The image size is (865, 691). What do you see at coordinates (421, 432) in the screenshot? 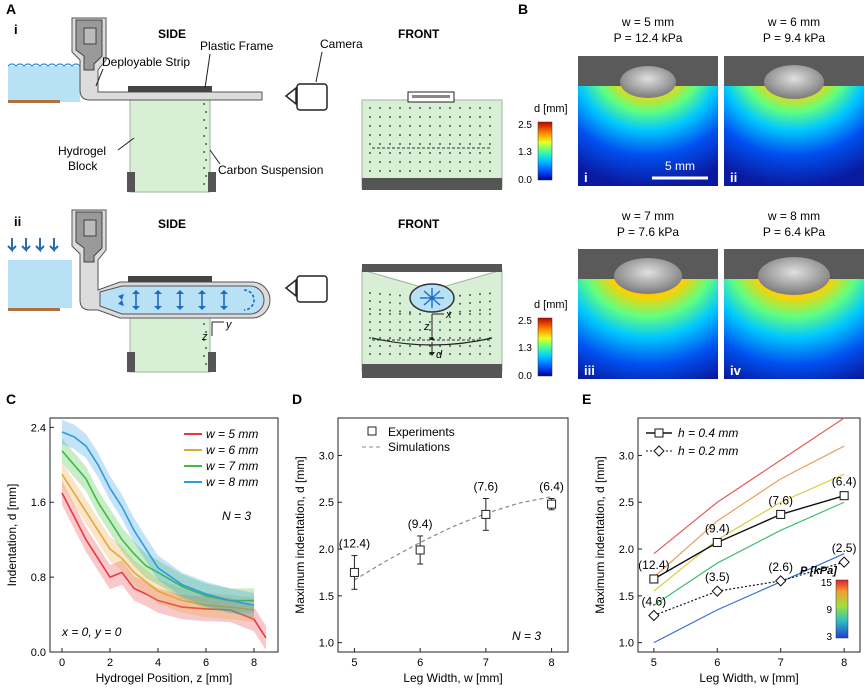
I see `chart-d-legend-label-experiments: Experiments` at bounding box center [421, 432].